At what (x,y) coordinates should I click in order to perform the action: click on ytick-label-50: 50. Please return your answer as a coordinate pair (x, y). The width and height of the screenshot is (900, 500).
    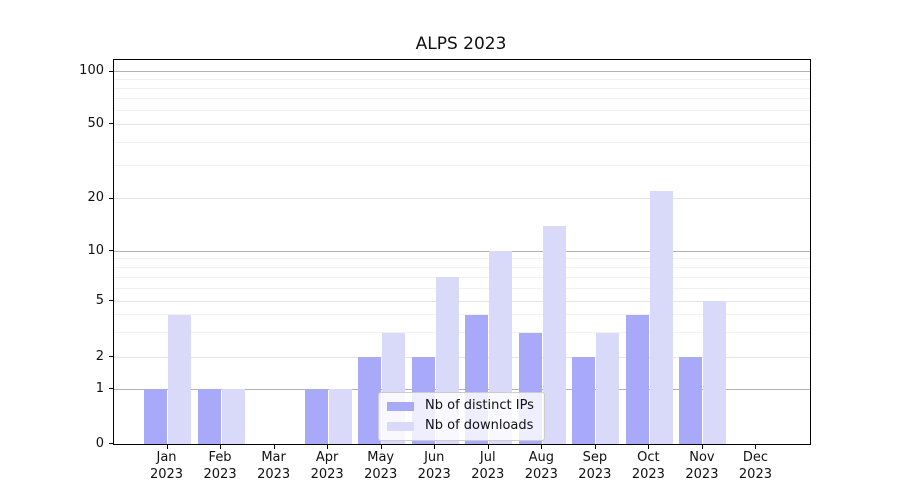
    Looking at the image, I should click on (95, 123).